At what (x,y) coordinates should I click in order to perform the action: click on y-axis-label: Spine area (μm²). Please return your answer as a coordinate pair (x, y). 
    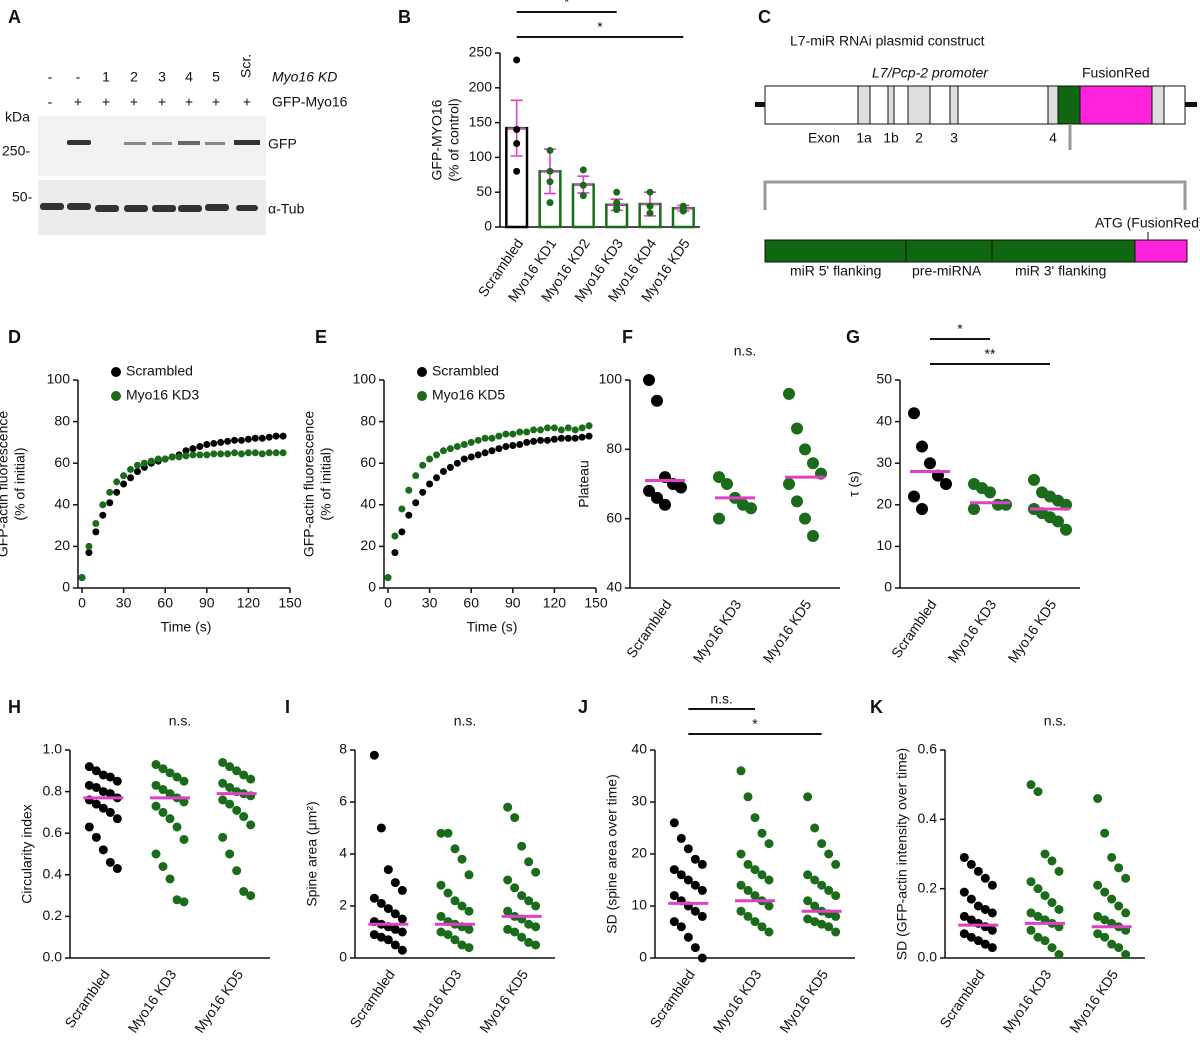
    Looking at the image, I should click on (312, 853).